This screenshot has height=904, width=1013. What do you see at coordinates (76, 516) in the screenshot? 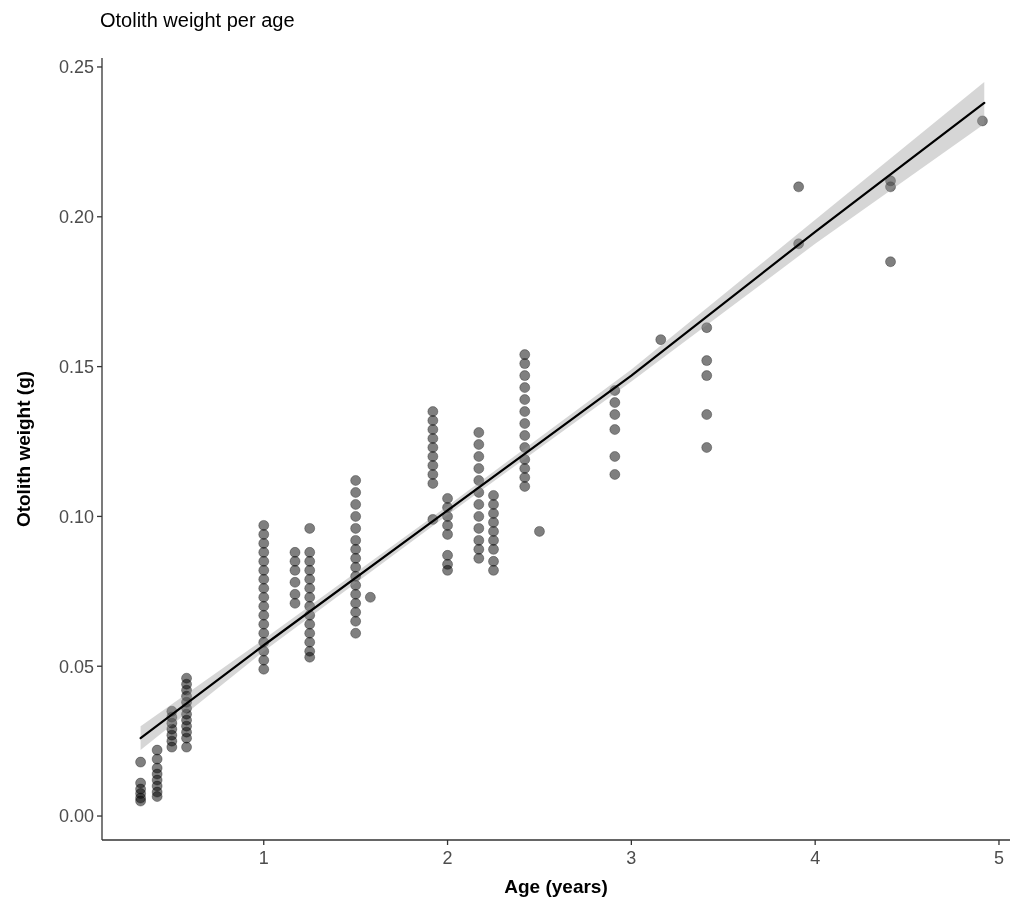
I see `y-tick-label: 0.10` at bounding box center [76, 516].